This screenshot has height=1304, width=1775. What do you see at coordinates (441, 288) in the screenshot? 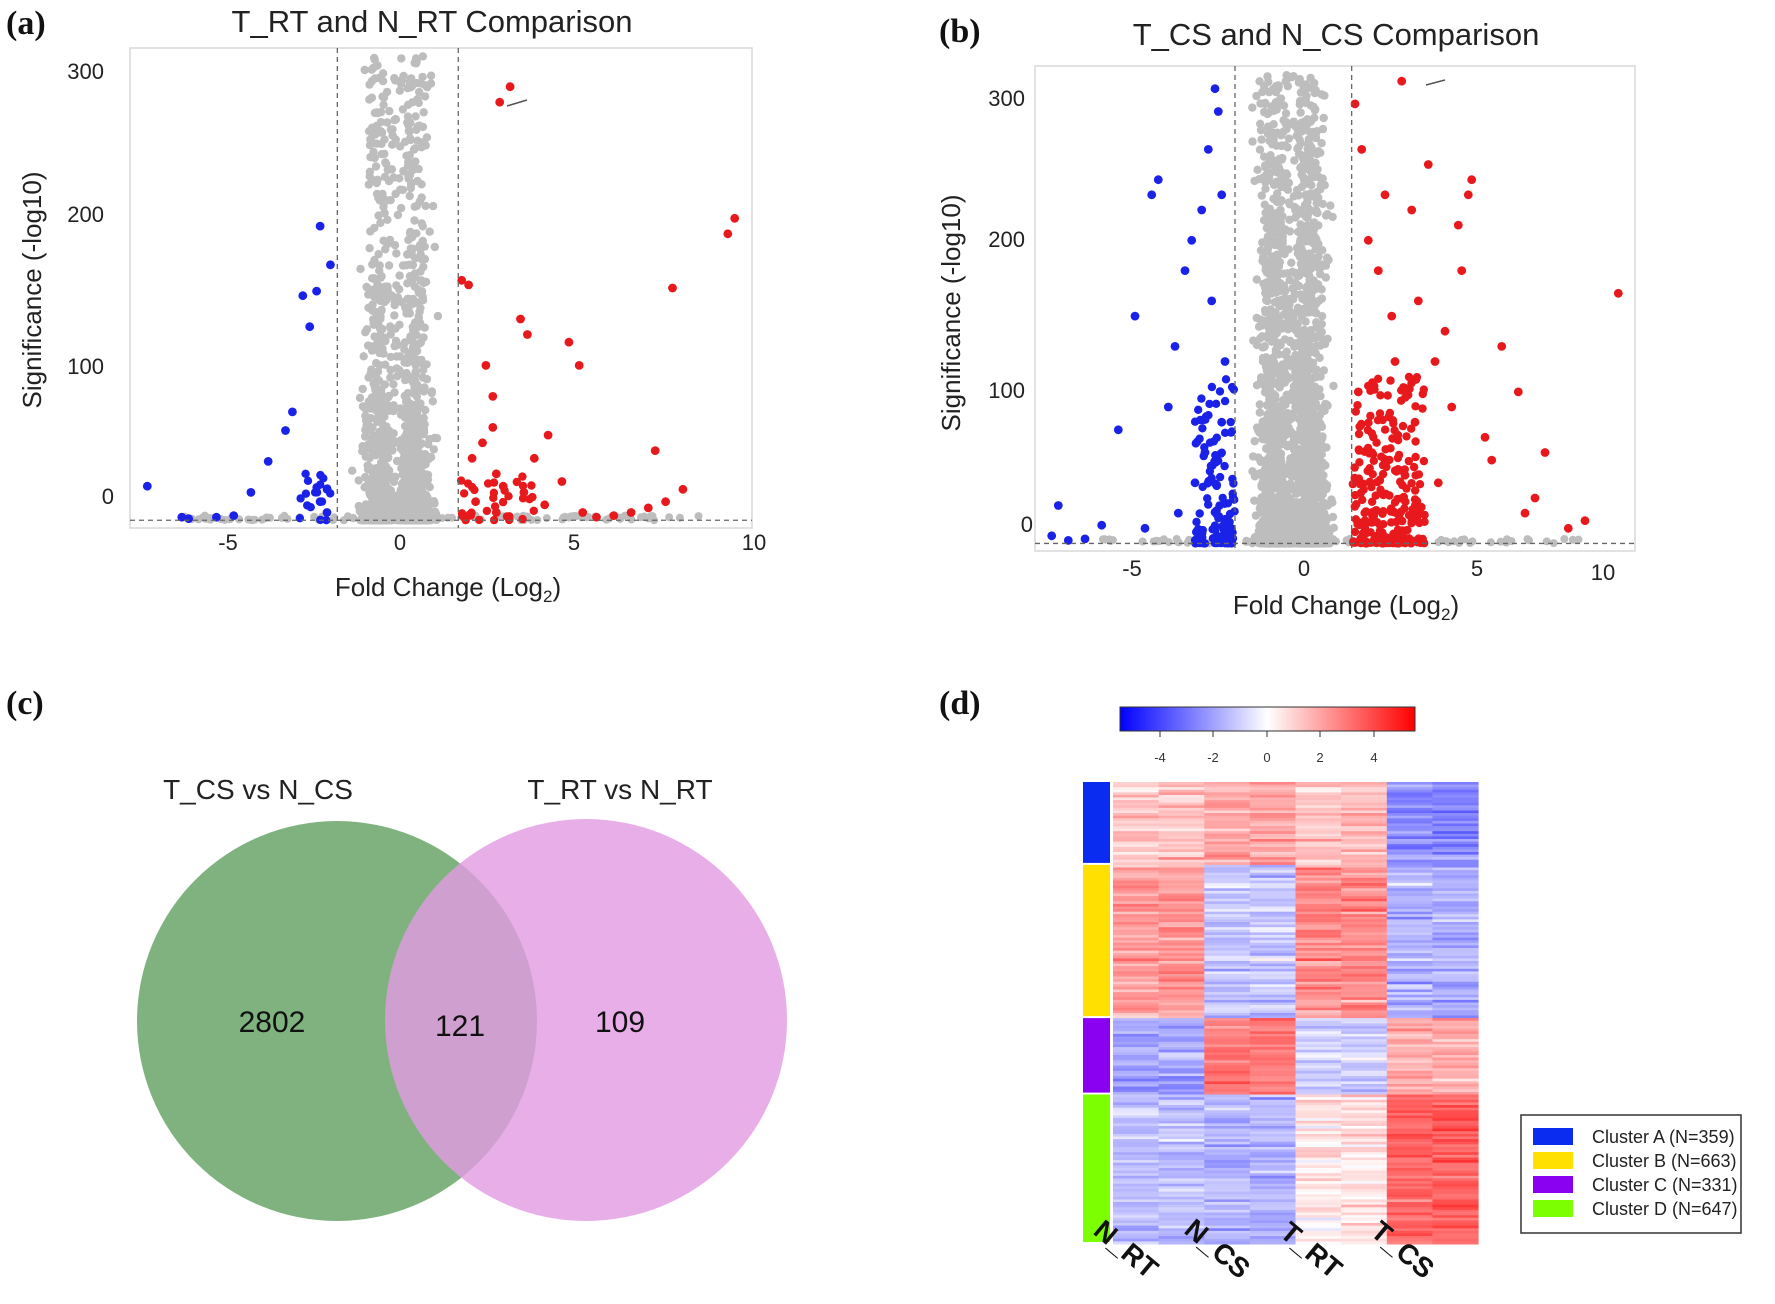
I see `plot-frame-a` at bounding box center [441, 288].